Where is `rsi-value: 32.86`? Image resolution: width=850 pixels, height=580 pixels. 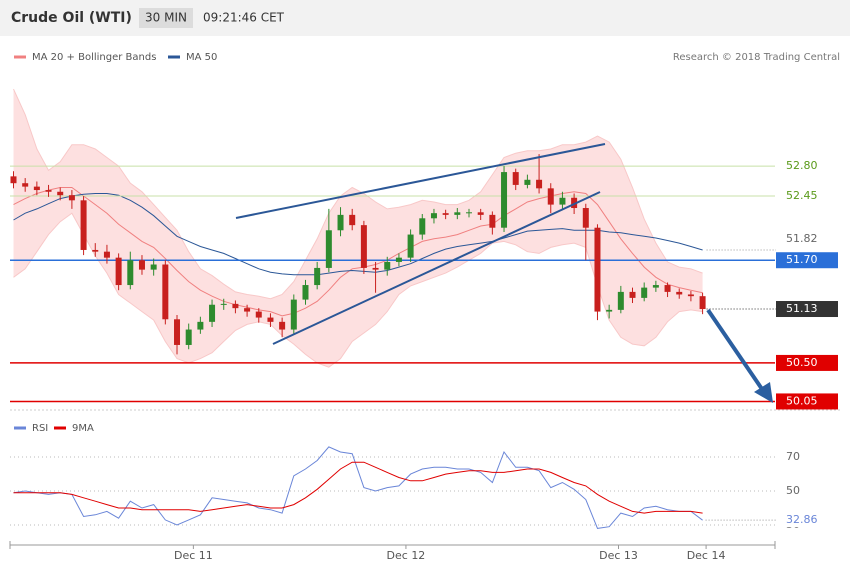
rsi-value: 32.86 is located at coordinates (802, 519).